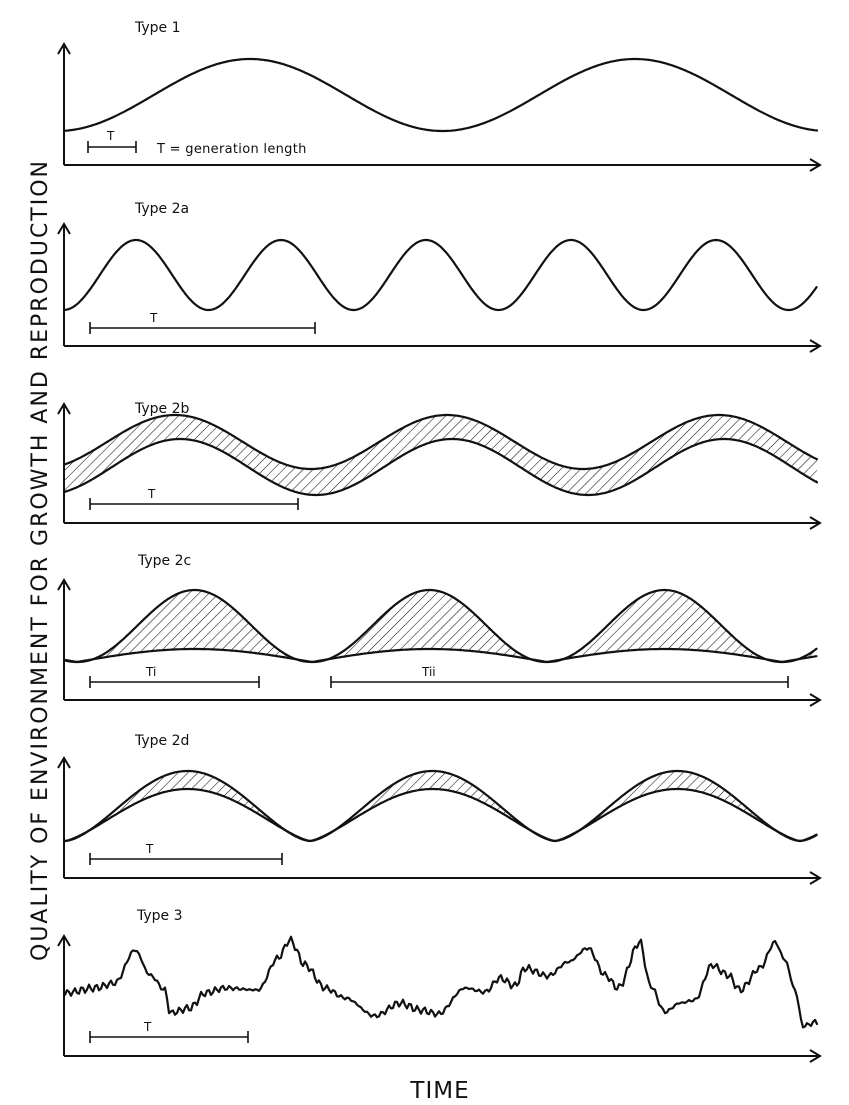  I want to click on panel-type-2c: Type 2c Ti Tii, so click(439, 630).